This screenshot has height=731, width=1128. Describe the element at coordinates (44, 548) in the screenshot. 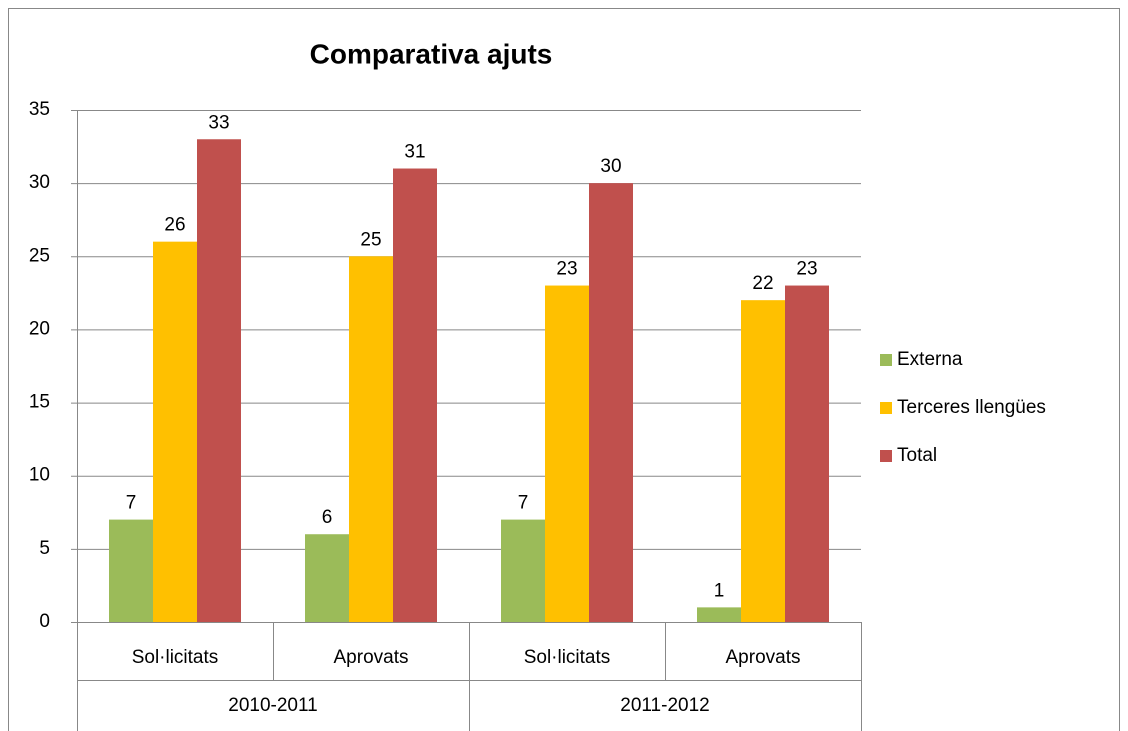

I see `y-tick-label: 5` at that location.